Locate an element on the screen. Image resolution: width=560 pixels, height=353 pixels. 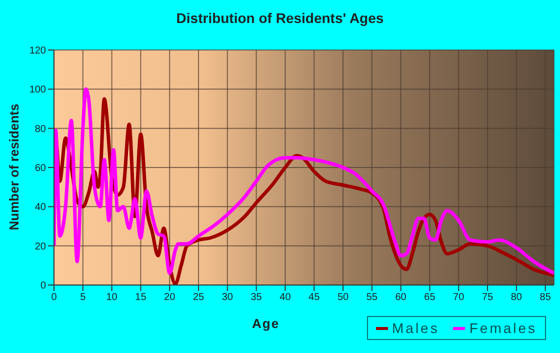
x-tick-label: 30 is located at coordinates (228, 298).